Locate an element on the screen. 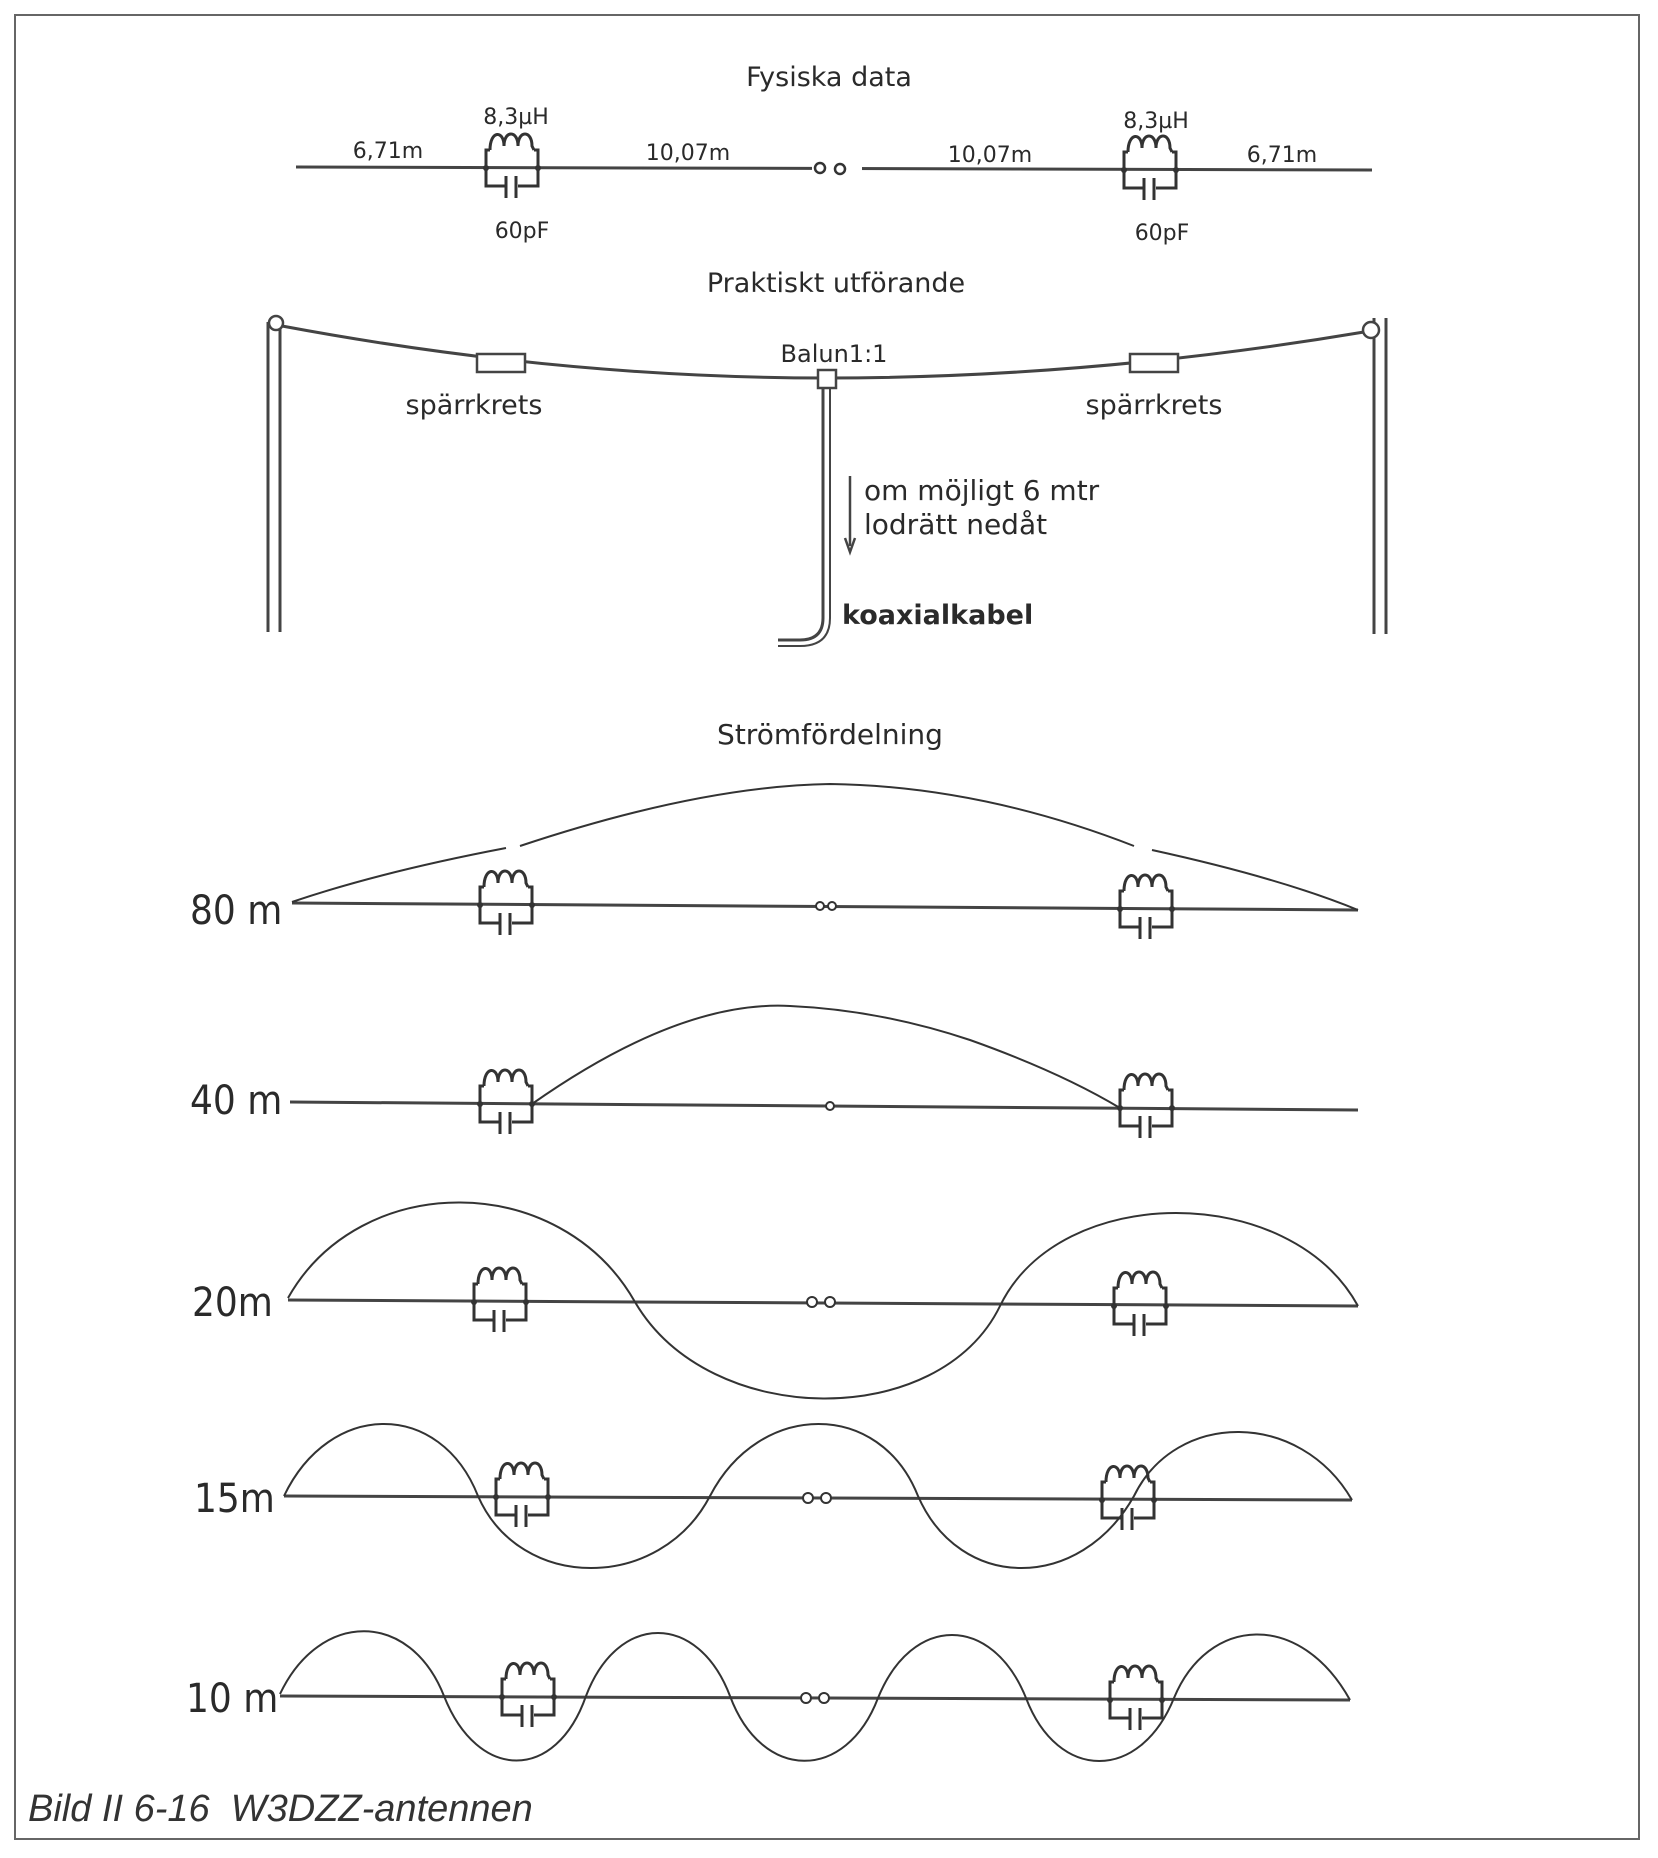 This screenshot has height=1858, width=1658. feed-note-line1: om möjligt 6 mtr is located at coordinates (982, 490).